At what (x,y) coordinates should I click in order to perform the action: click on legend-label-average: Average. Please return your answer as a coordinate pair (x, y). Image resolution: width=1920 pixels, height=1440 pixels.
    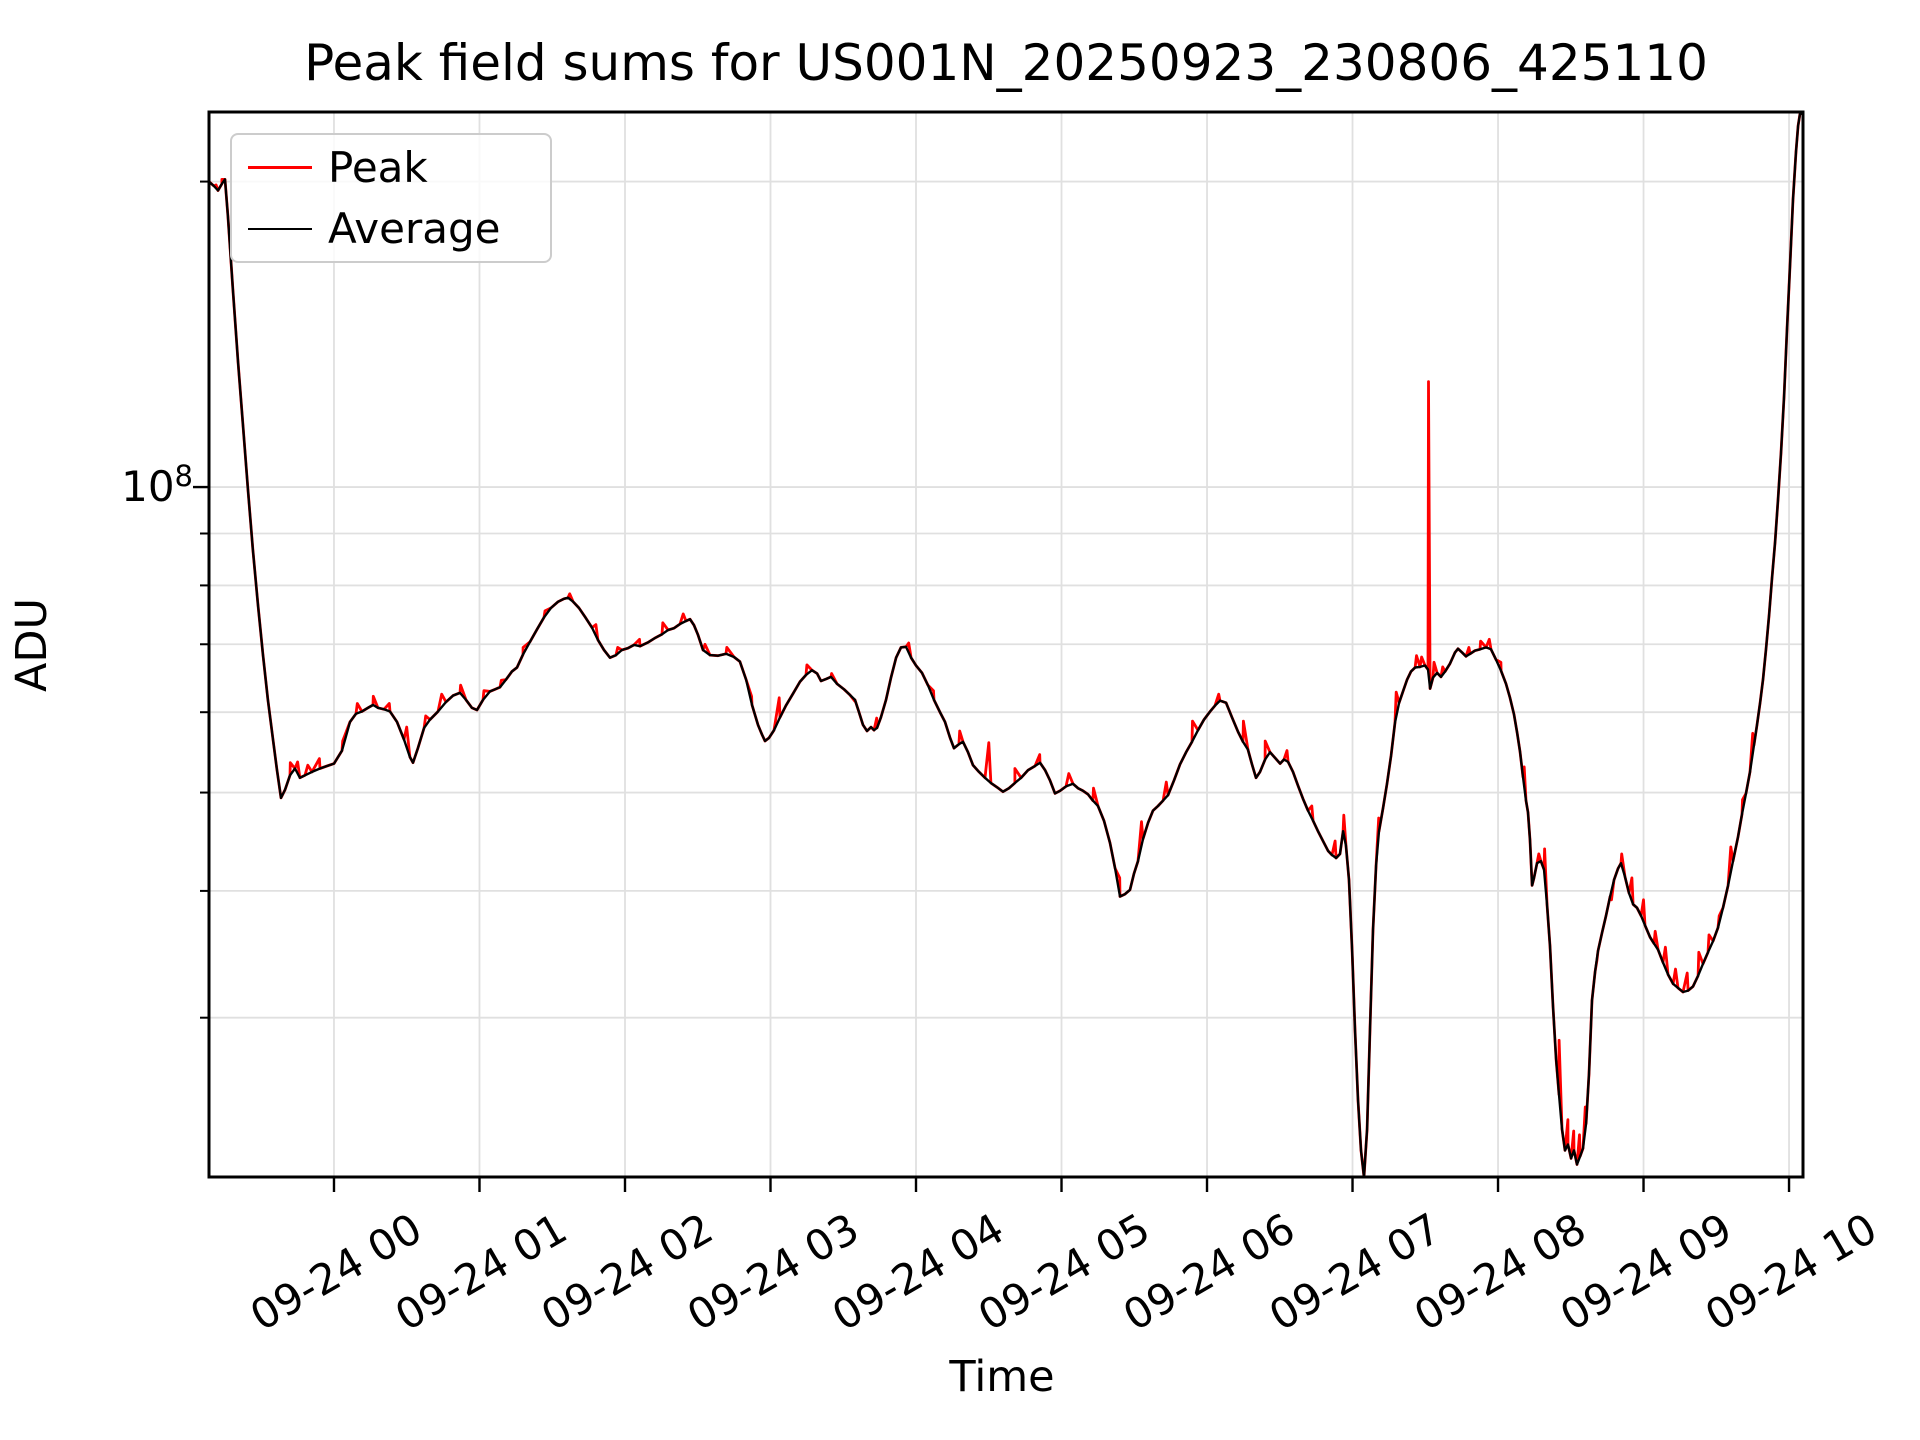
    Looking at the image, I should click on (414, 228).